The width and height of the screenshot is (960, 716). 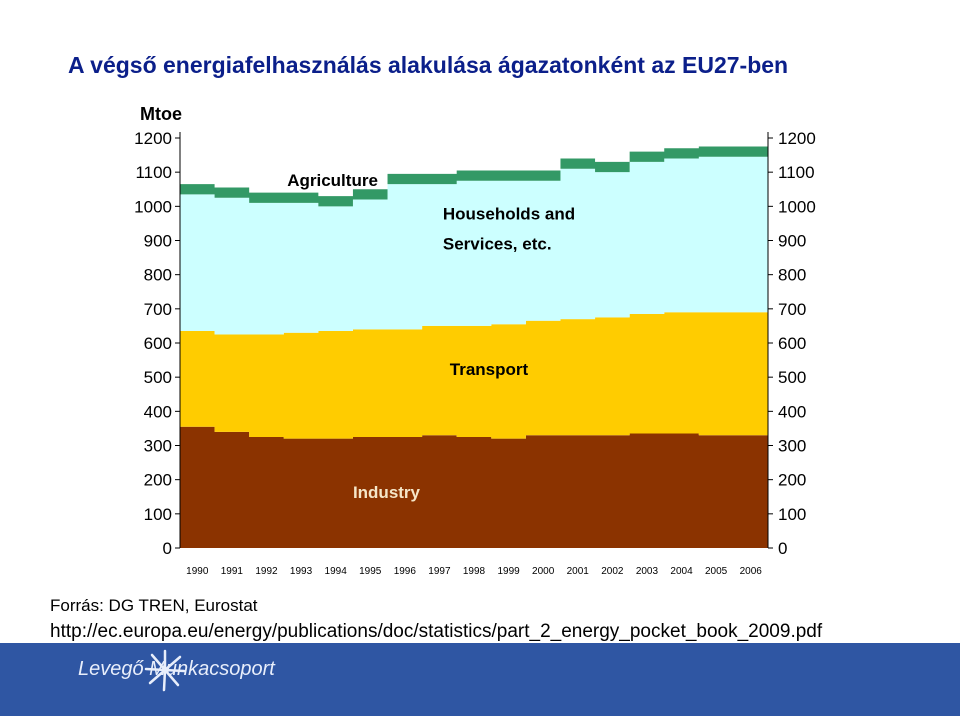 I want to click on x-tick-label: 1991, so click(x=232, y=571).